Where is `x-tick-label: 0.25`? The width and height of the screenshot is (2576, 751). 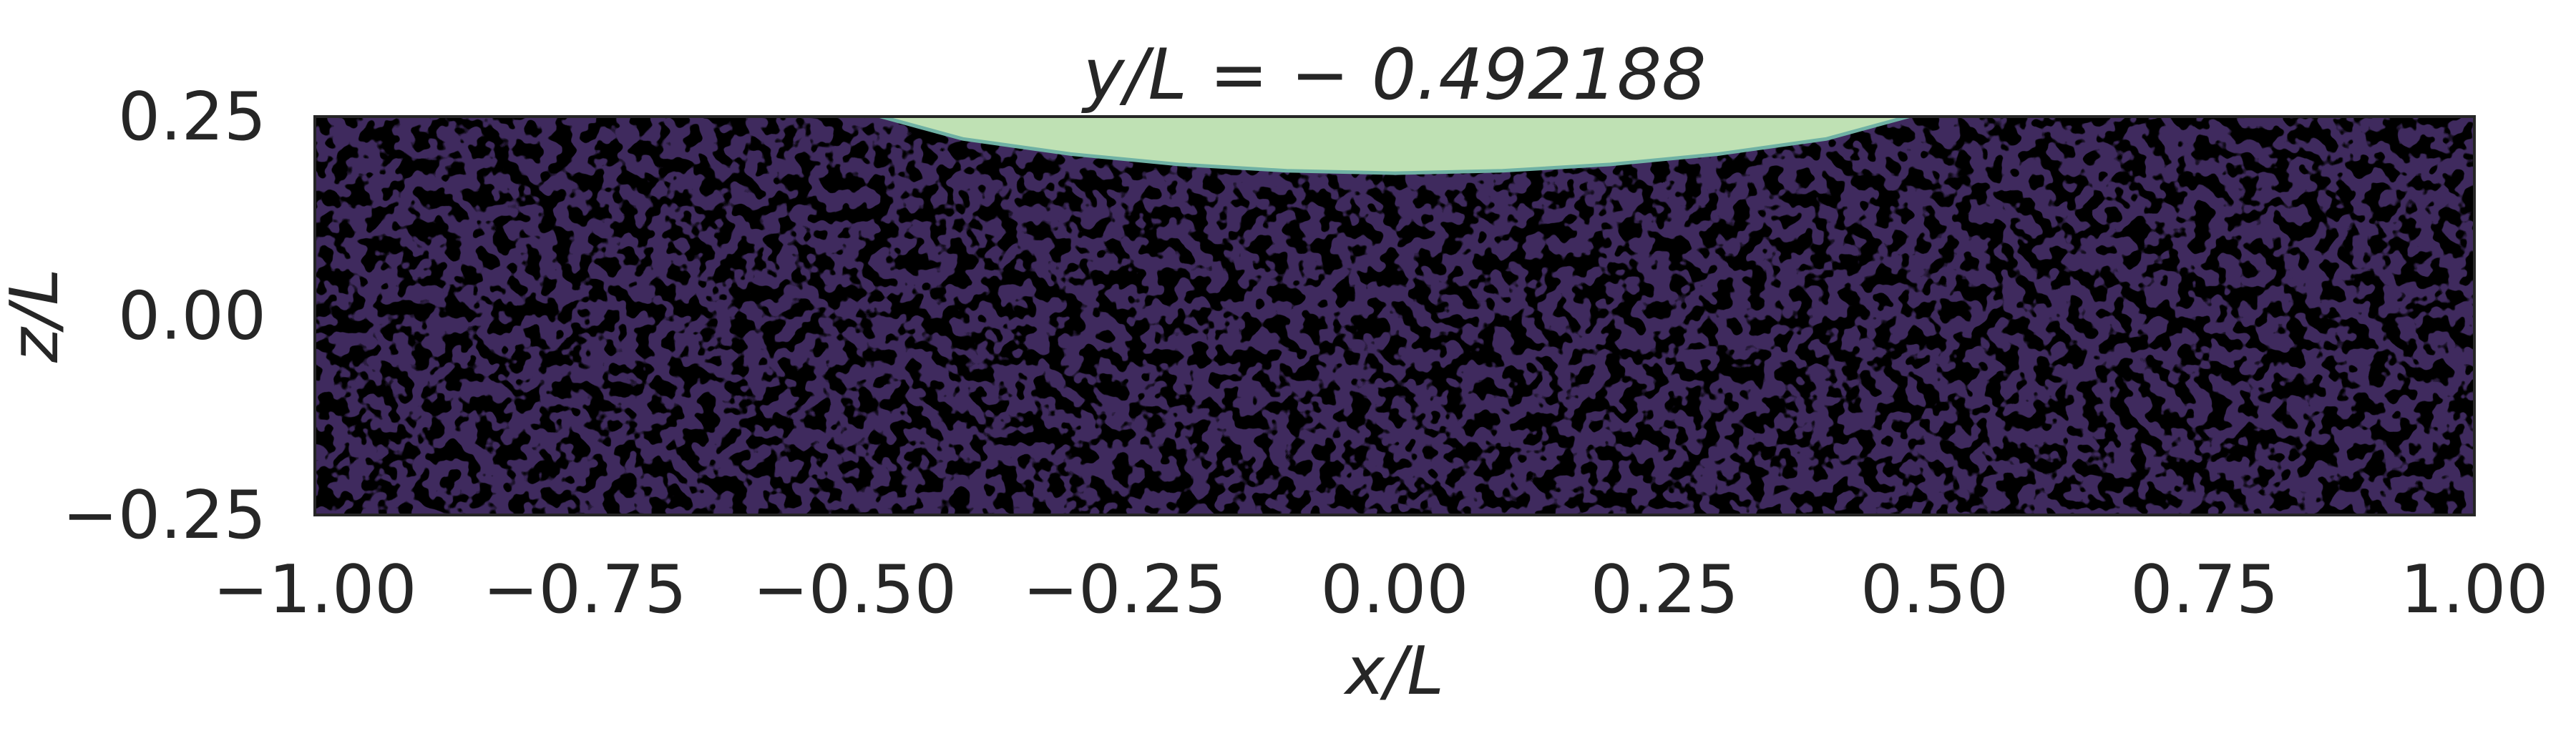
x-tick-label: 0.25 is located at coordinates (1665, 589).